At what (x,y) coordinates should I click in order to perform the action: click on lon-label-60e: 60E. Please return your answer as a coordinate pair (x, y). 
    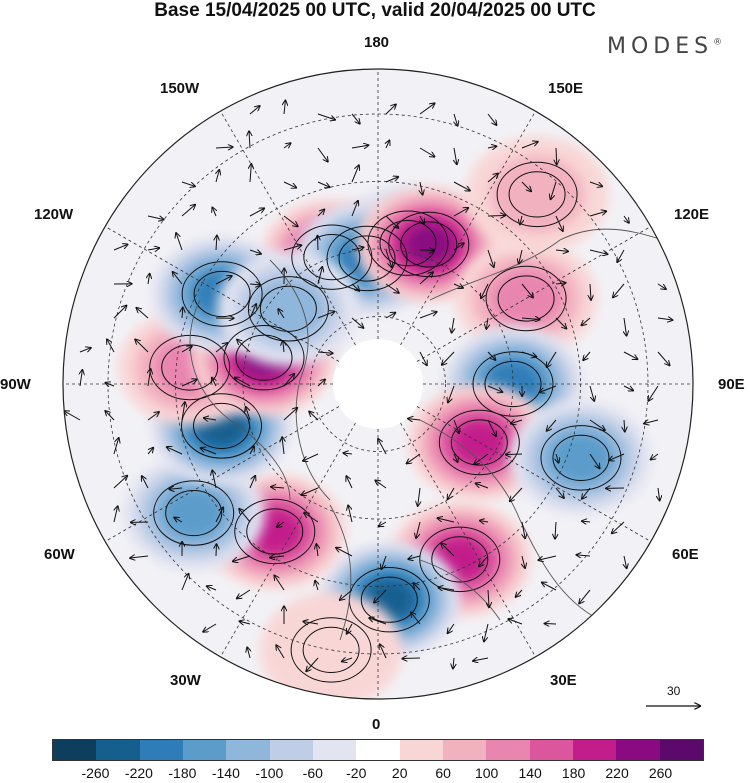
    Looking at the image, I should click on (685, 554).